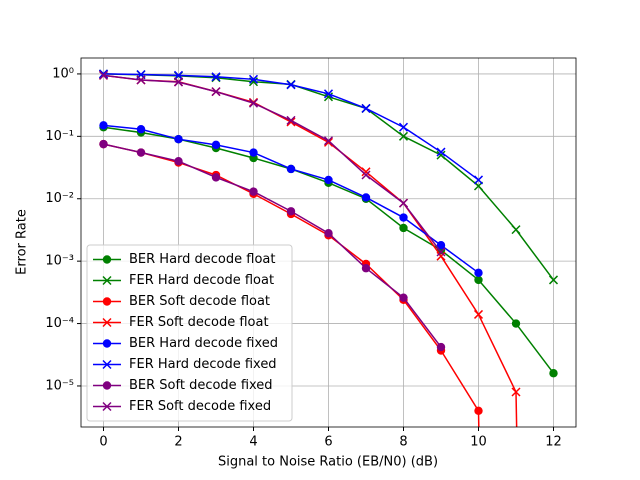 This screenshot has height=480, width=640. What do you see at coordinates (63, 73) in the screenshot?
I see `y-tick-label: 10⁰` at bounding box center [63, 73].